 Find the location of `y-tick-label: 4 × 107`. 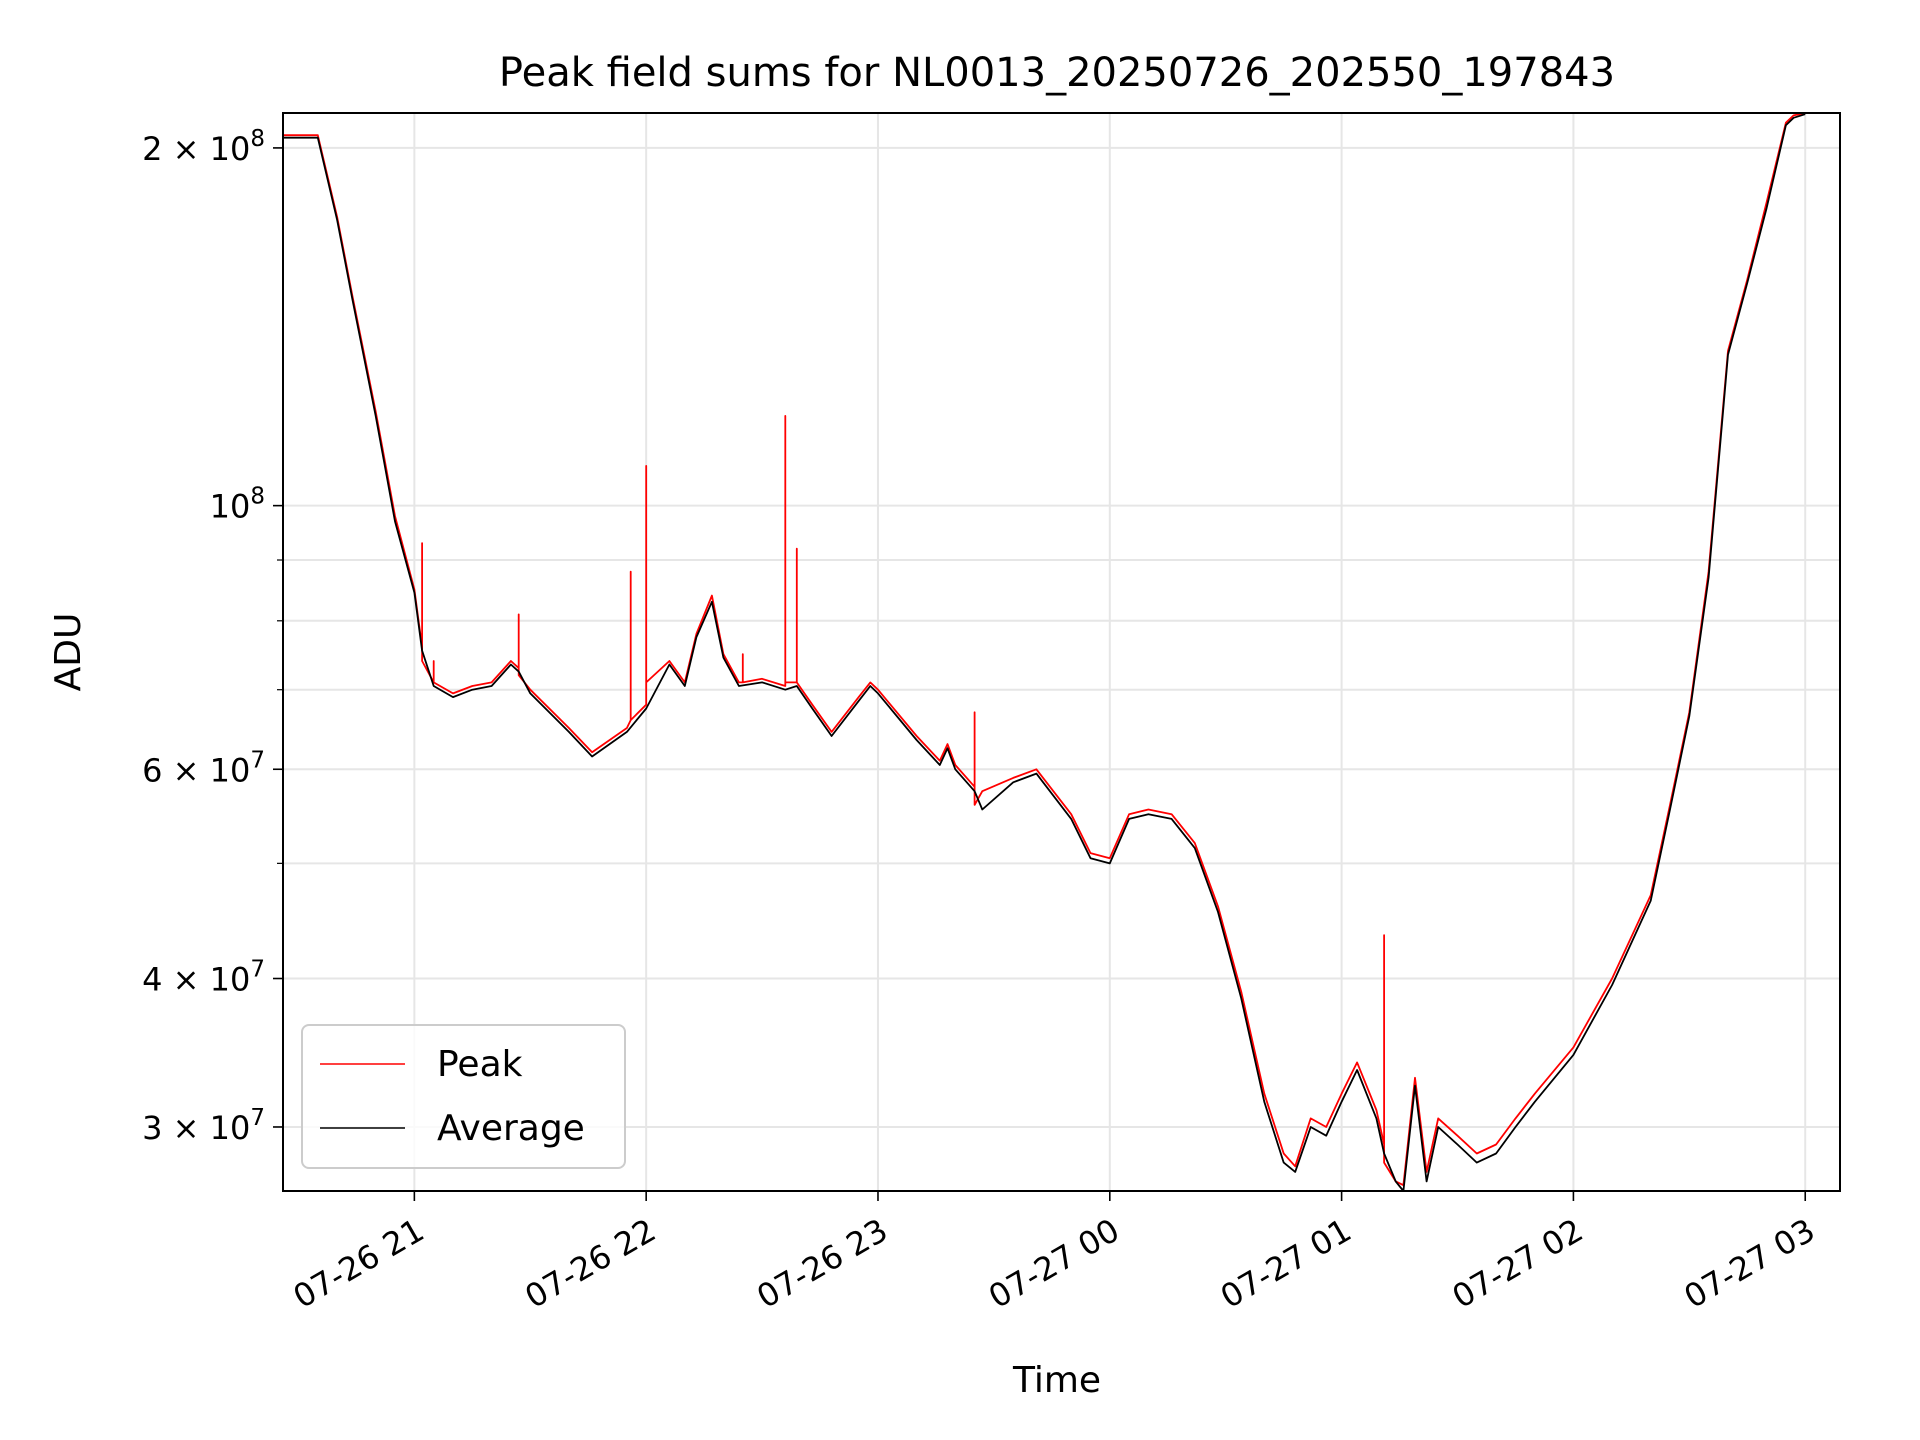

y-tick-label: 4 × 107 is located at coordinates (203, 978).